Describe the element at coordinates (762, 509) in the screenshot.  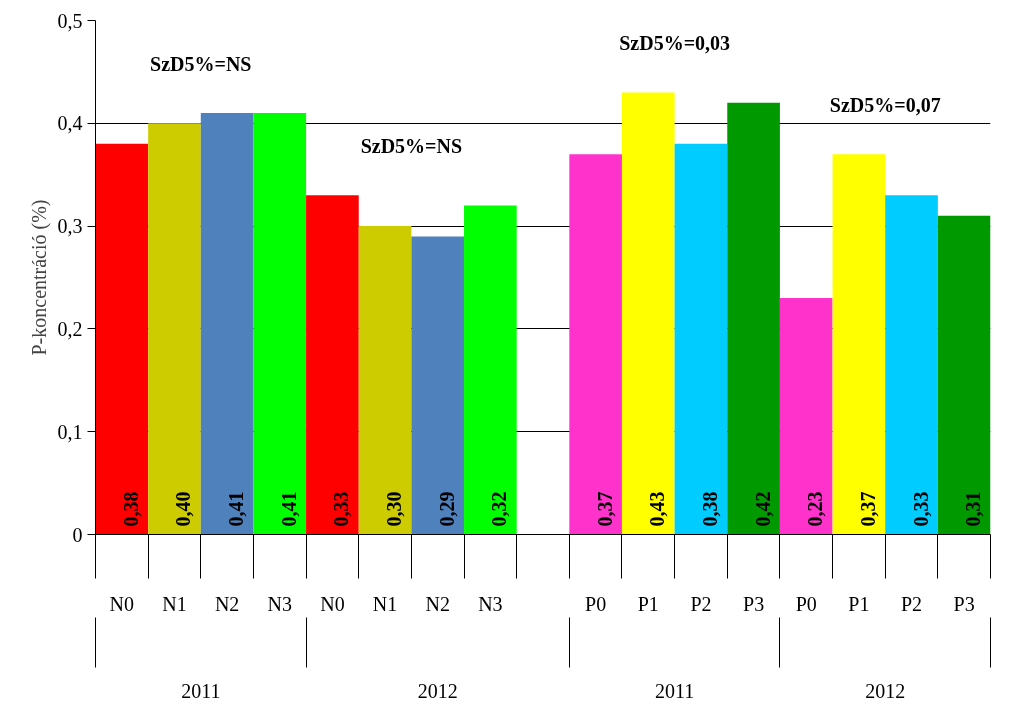
I see `data-label: 0,42` at that location.